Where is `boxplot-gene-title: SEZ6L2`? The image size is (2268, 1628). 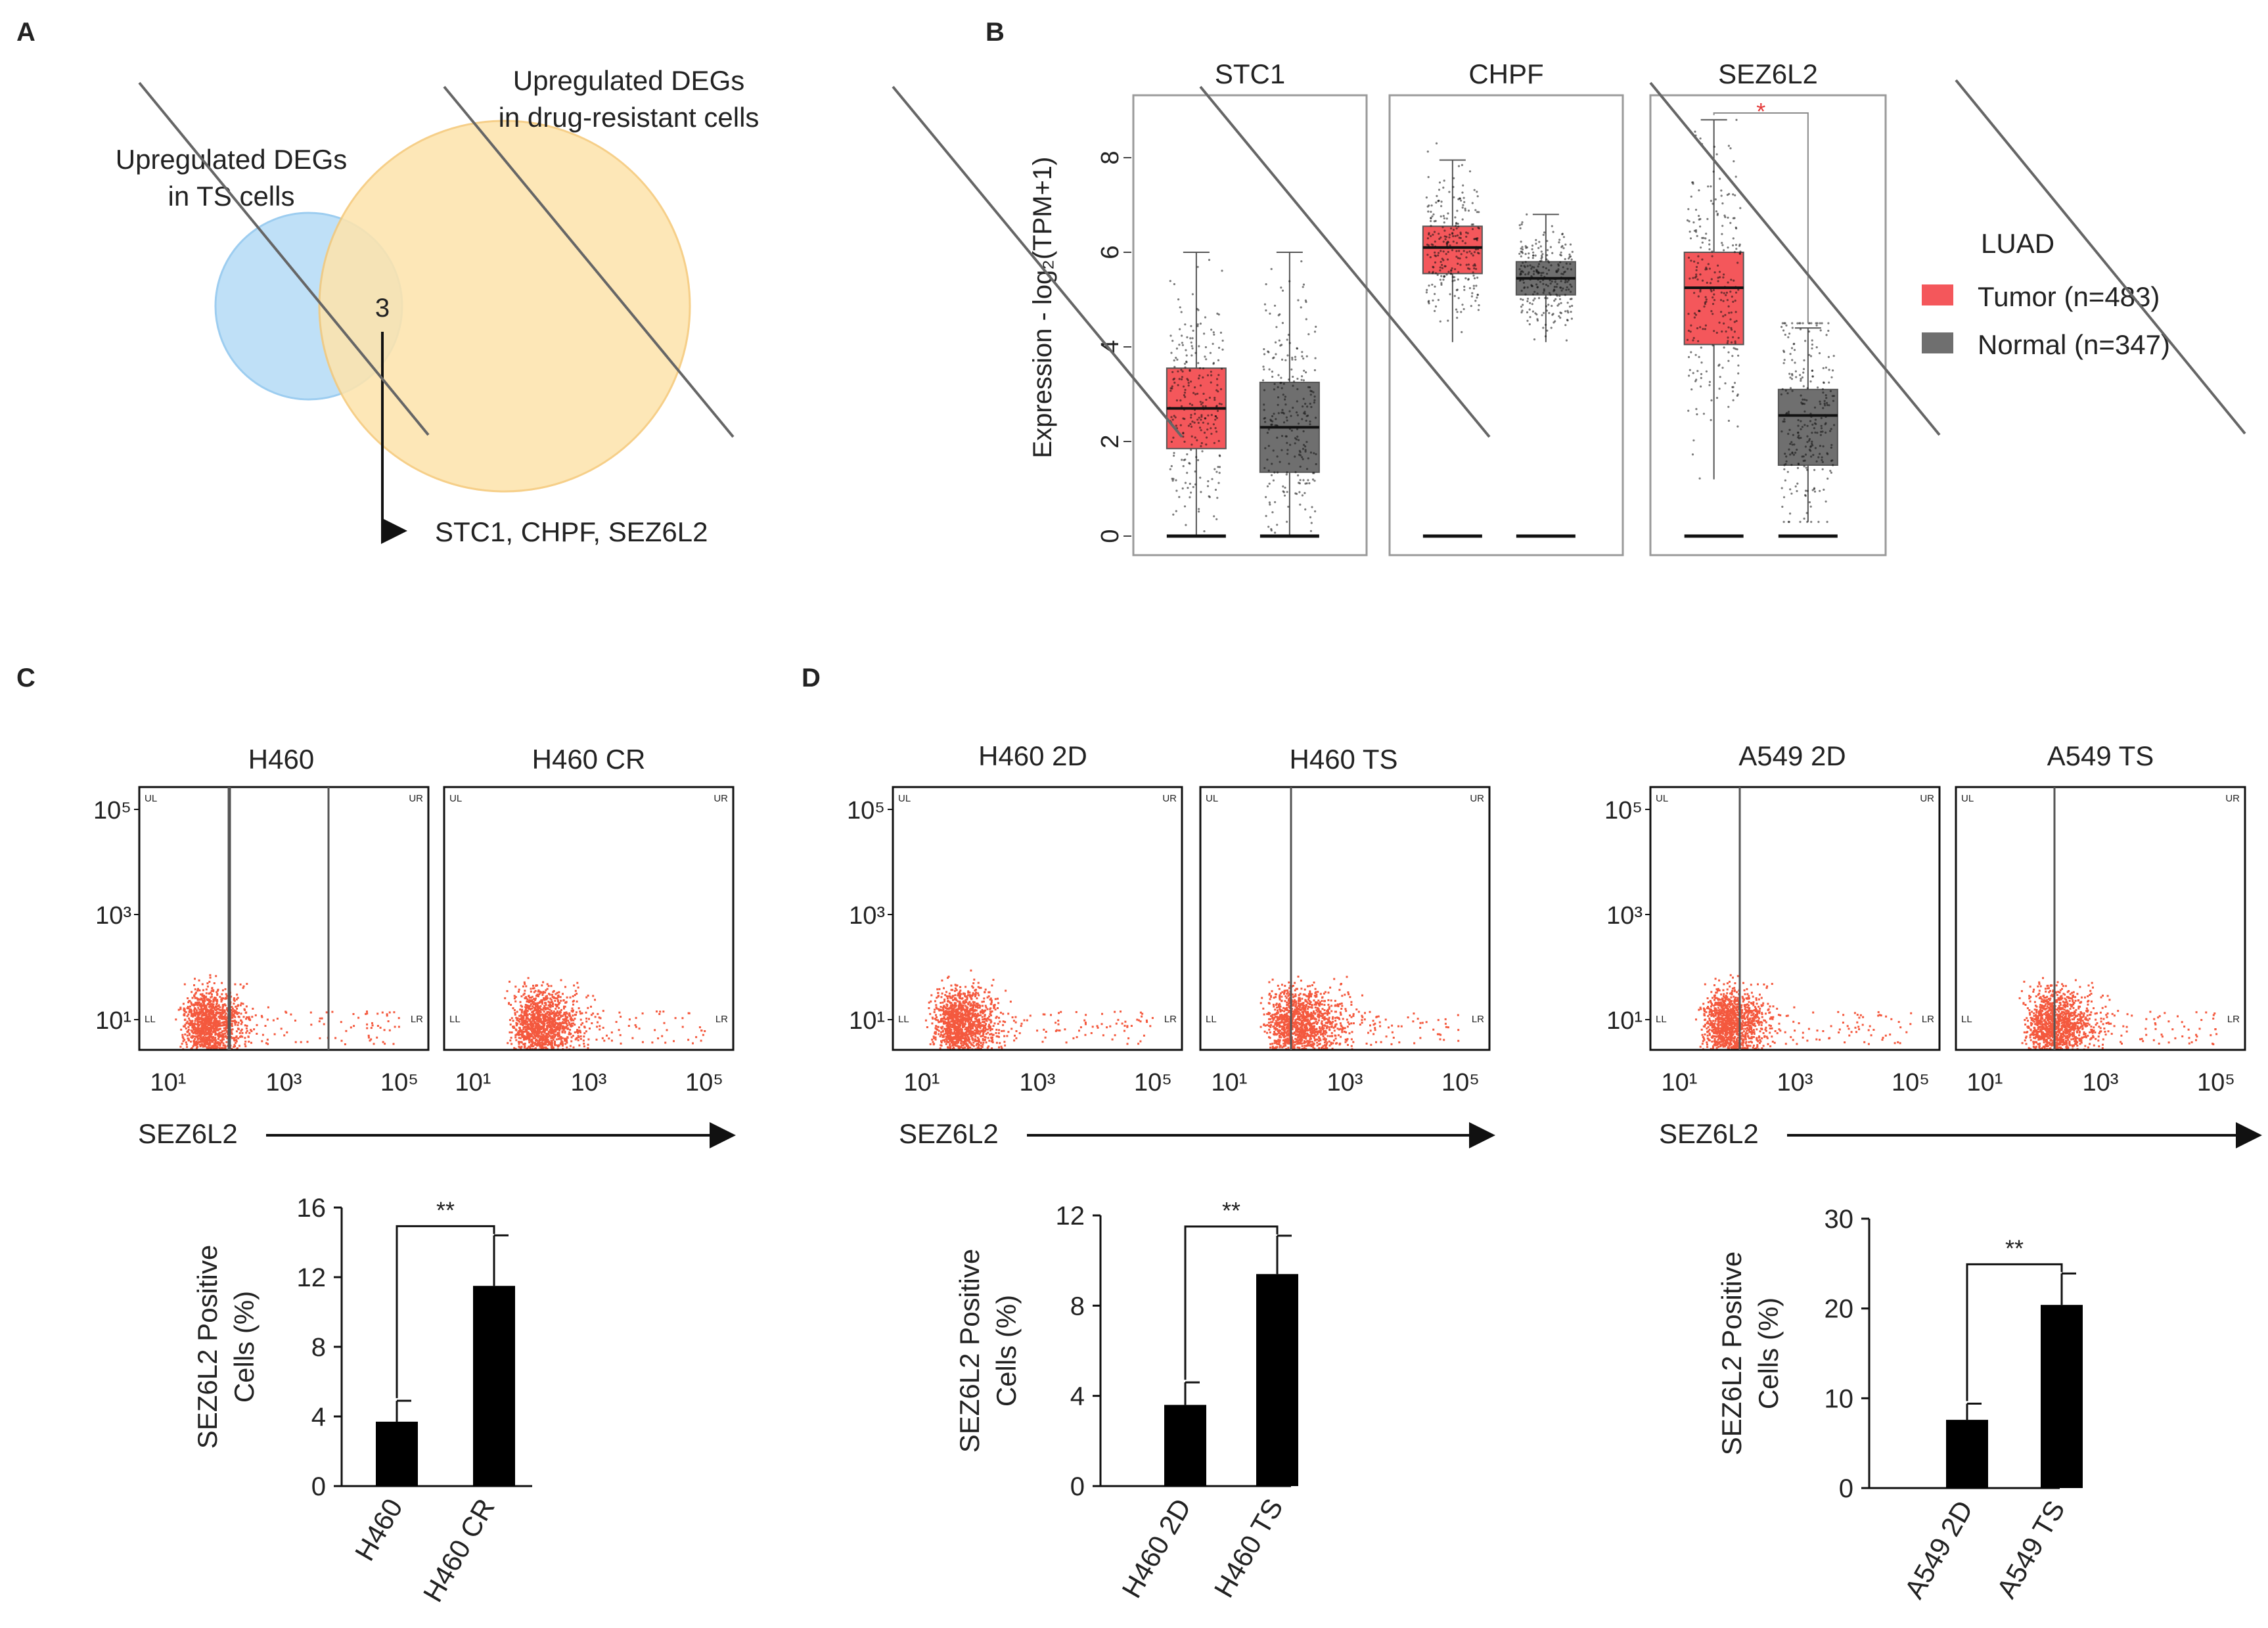
boxplot-gene-title: SEZ6L2 is located at coordinates (1768, 73).